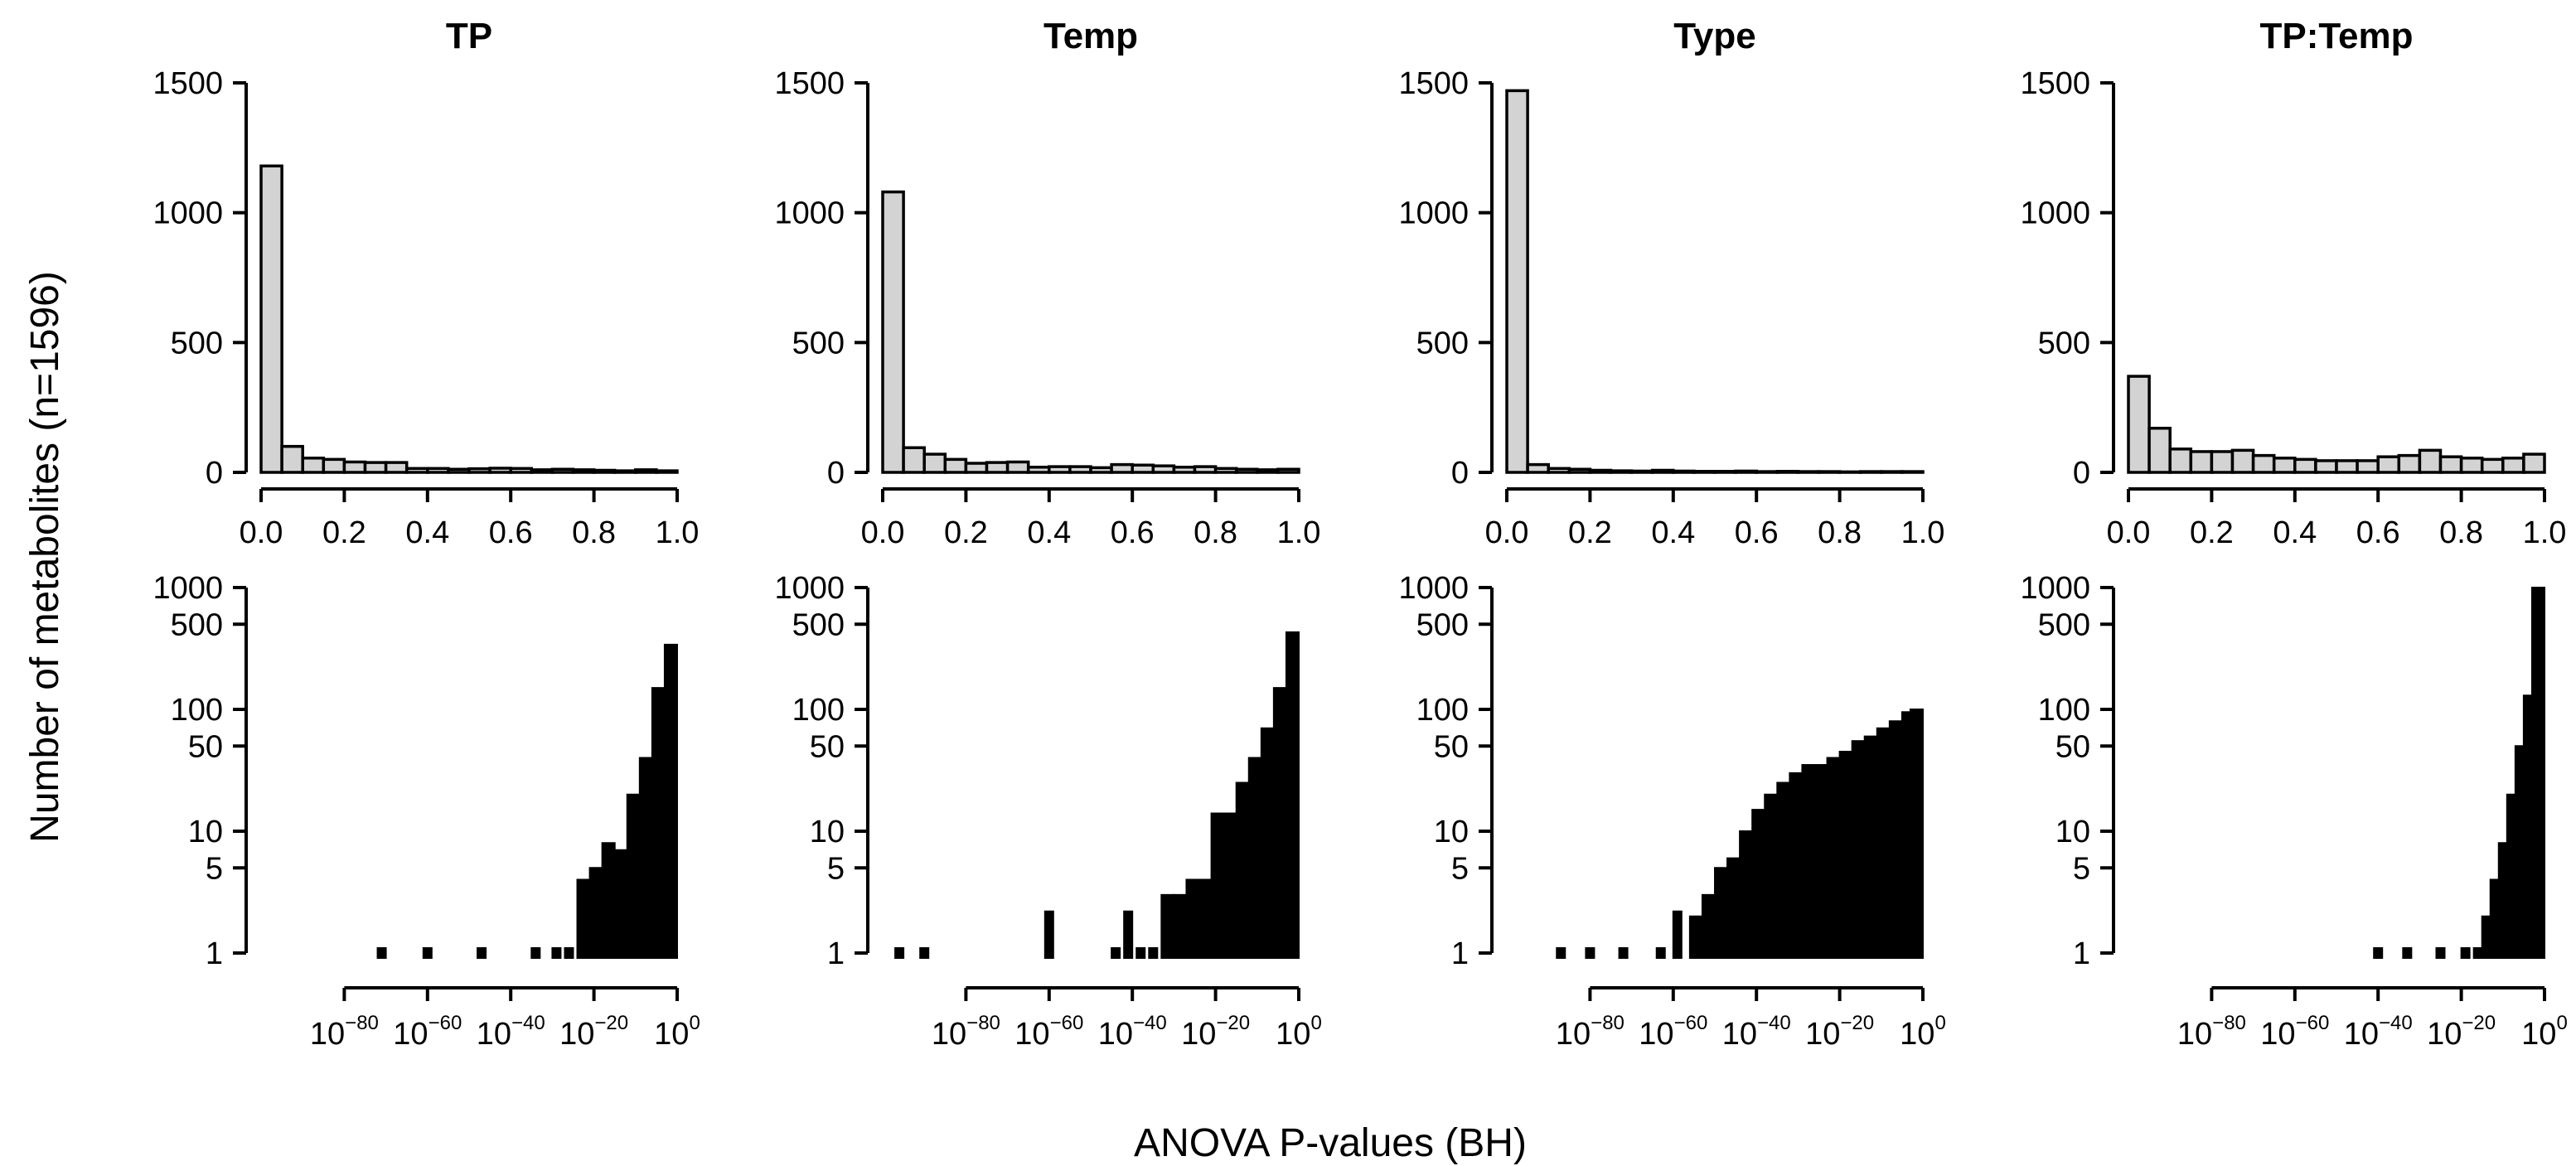 This screenshot has height=1166, width=2576. Describe the element at coordinates (45, 557) in the screenshot. I see `figure-ylabel: Number of metabolites (n=1596)` at that location.